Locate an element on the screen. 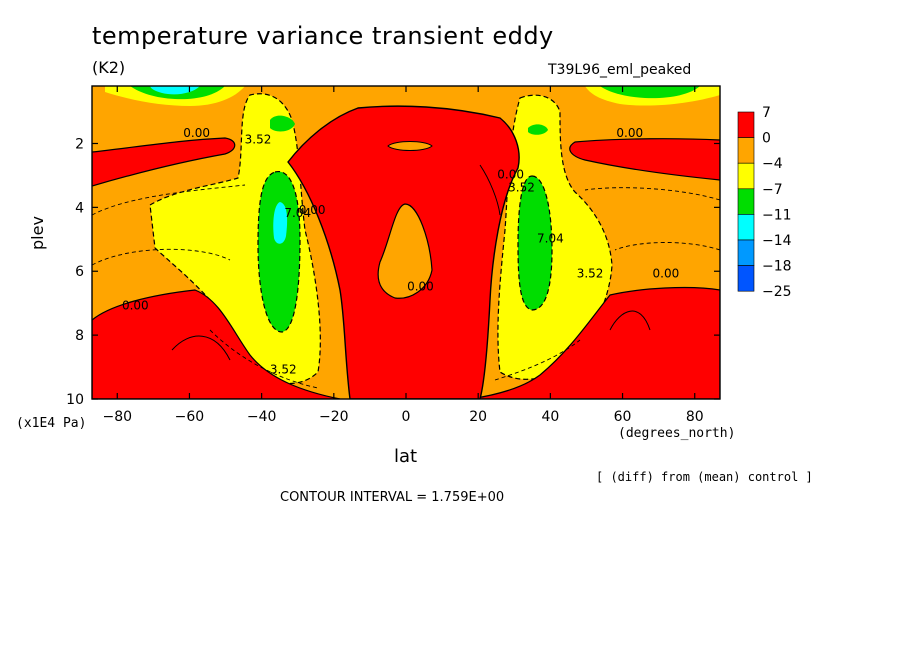 The height and width of the screenshot is (654, 904). fill-red-south-upper is located at coordinates (164, 162).